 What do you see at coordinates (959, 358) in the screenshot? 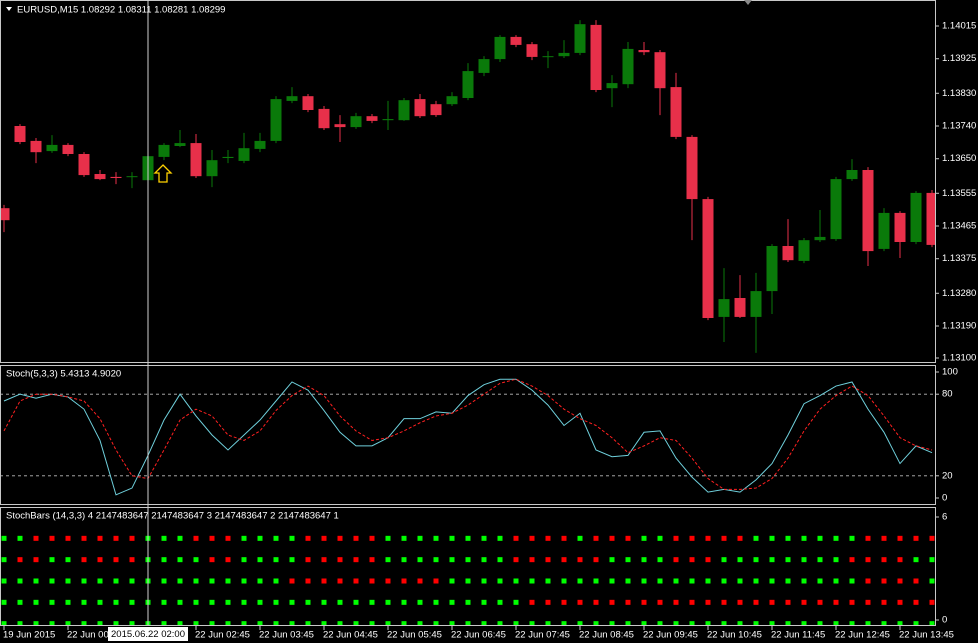
I see `y-tick-label: 1.13100` at bounding box center [959, 358].